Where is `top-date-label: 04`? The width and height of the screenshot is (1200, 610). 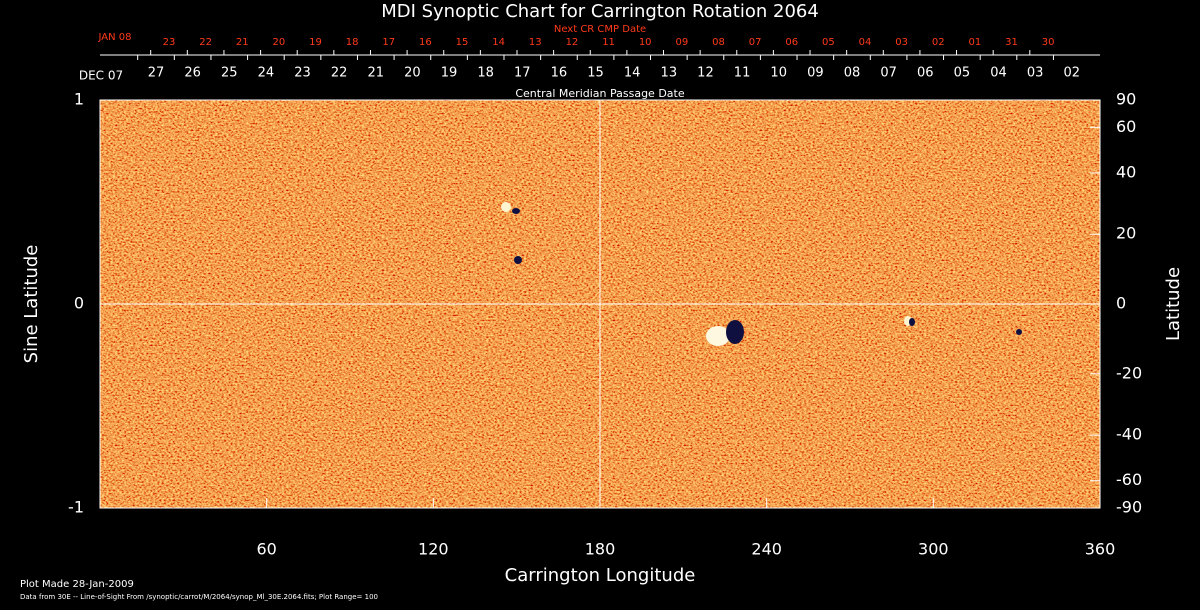
top-date-label: 04 is located at coordinates (865, 42).